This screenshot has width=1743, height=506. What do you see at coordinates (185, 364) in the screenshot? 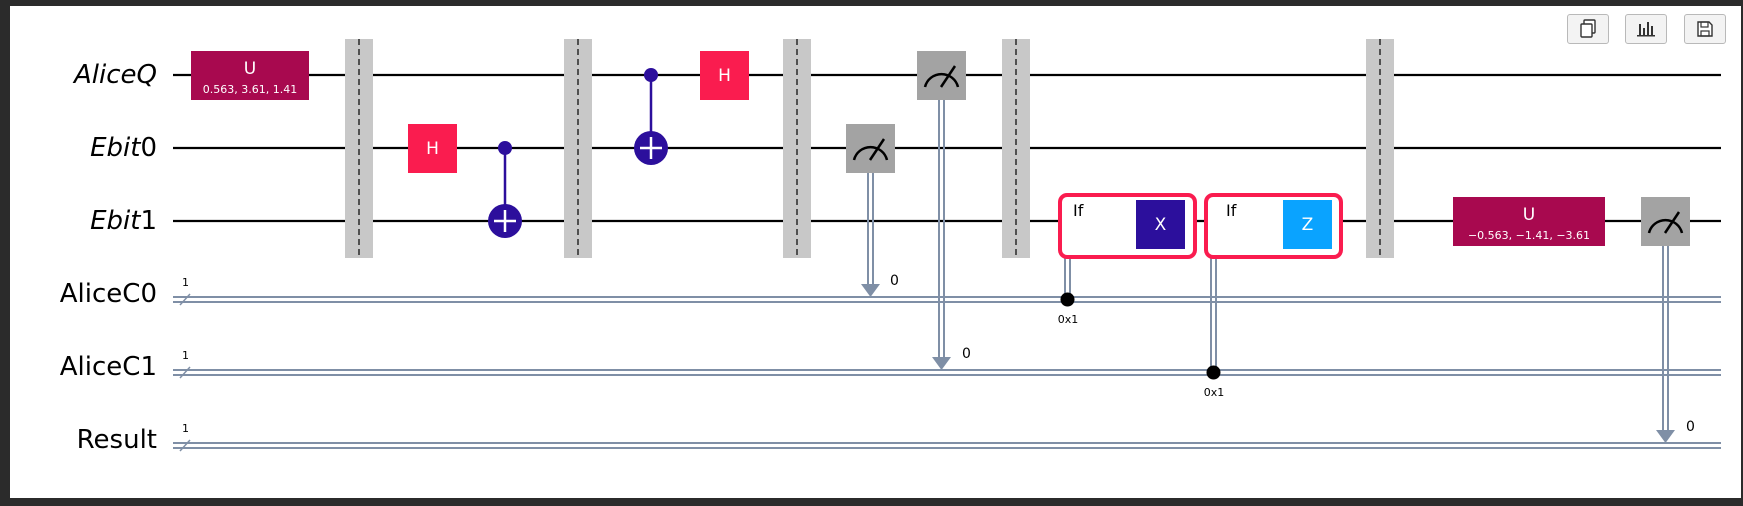
I see `bus-width-marker-alicec1: 1` at bounding box center [185, 364].